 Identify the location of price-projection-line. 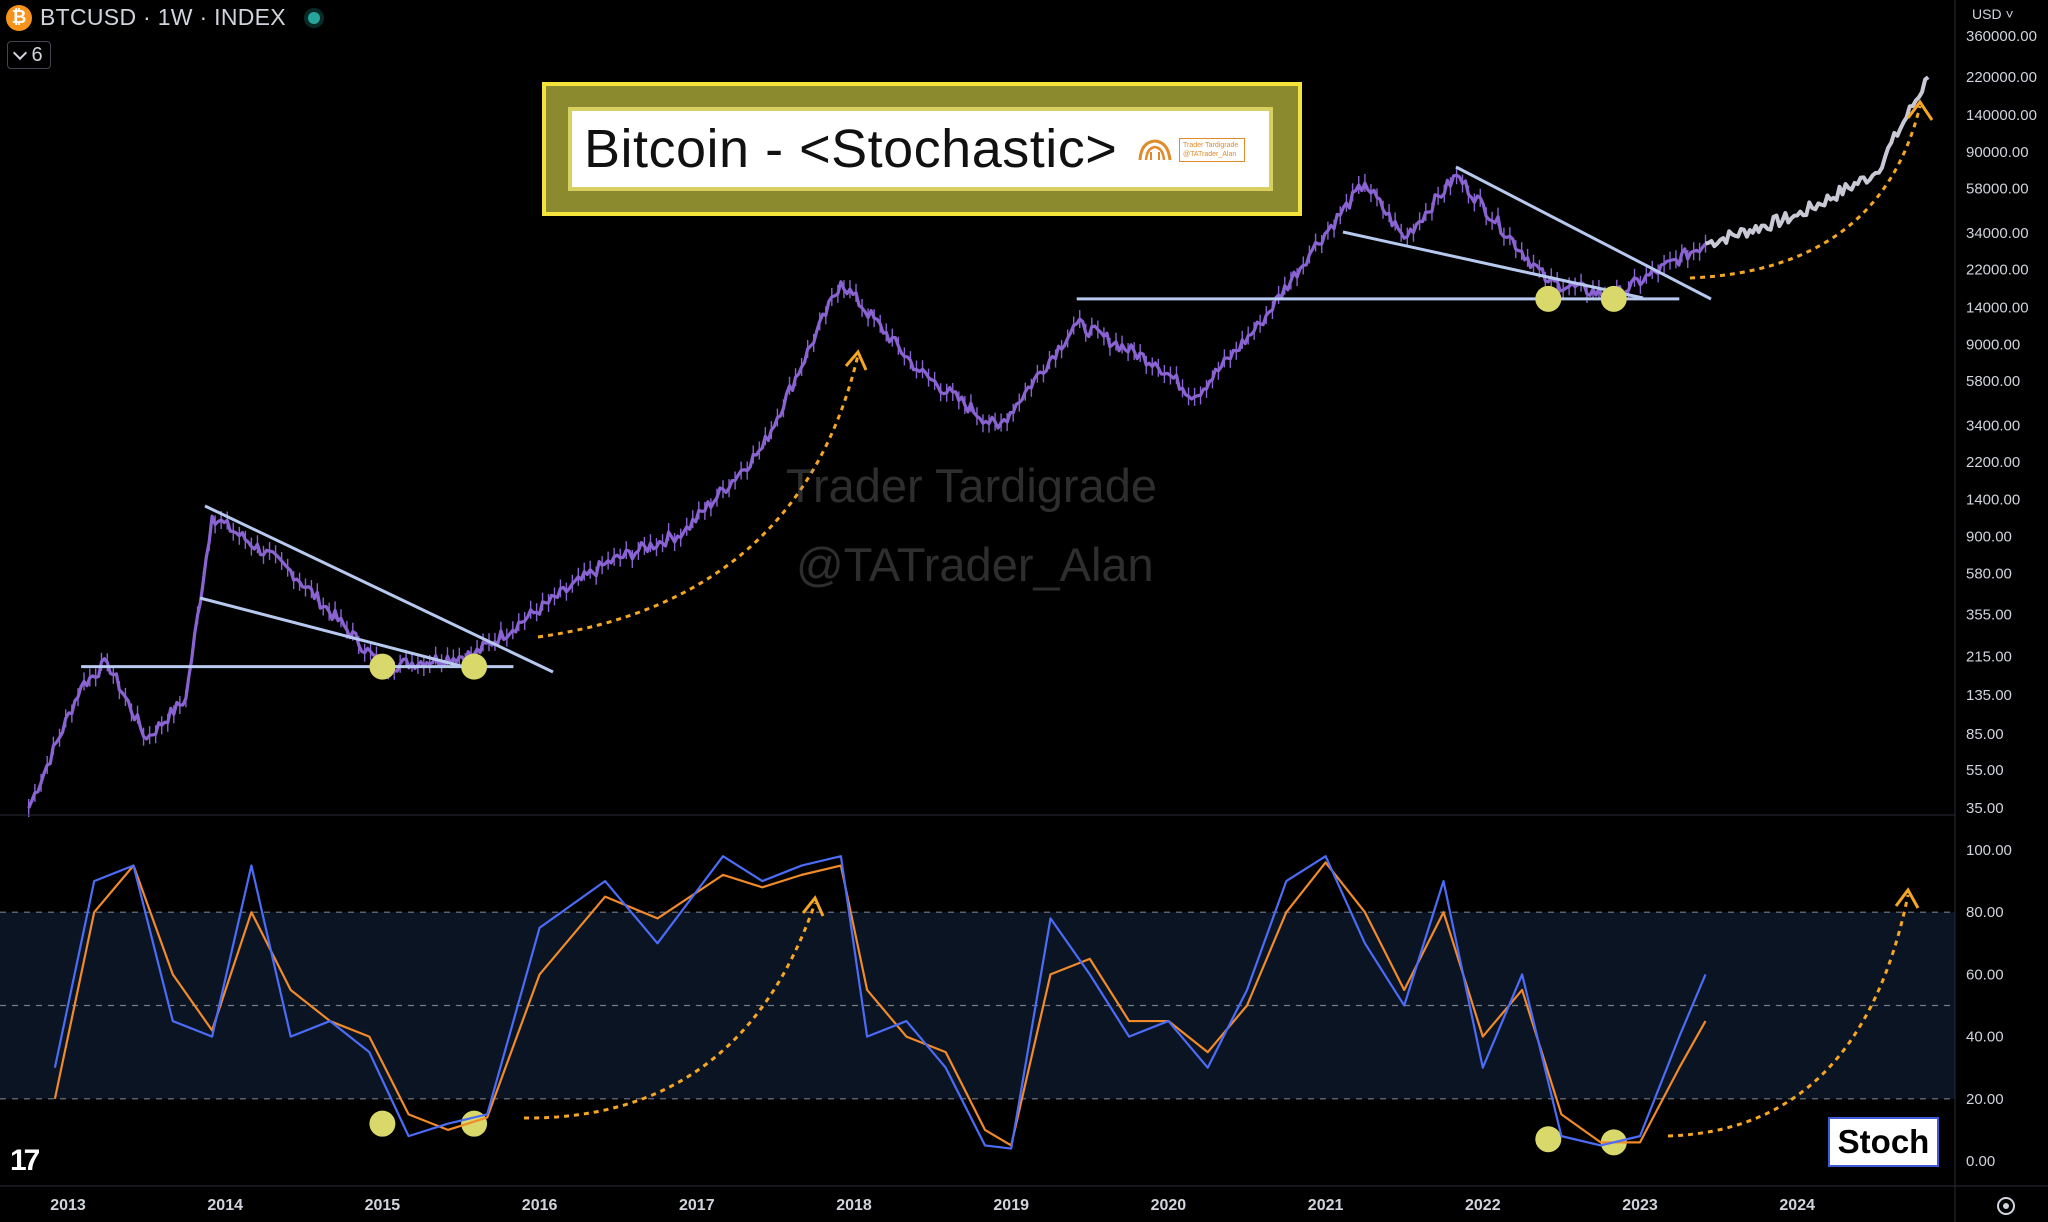
(1817, 162).